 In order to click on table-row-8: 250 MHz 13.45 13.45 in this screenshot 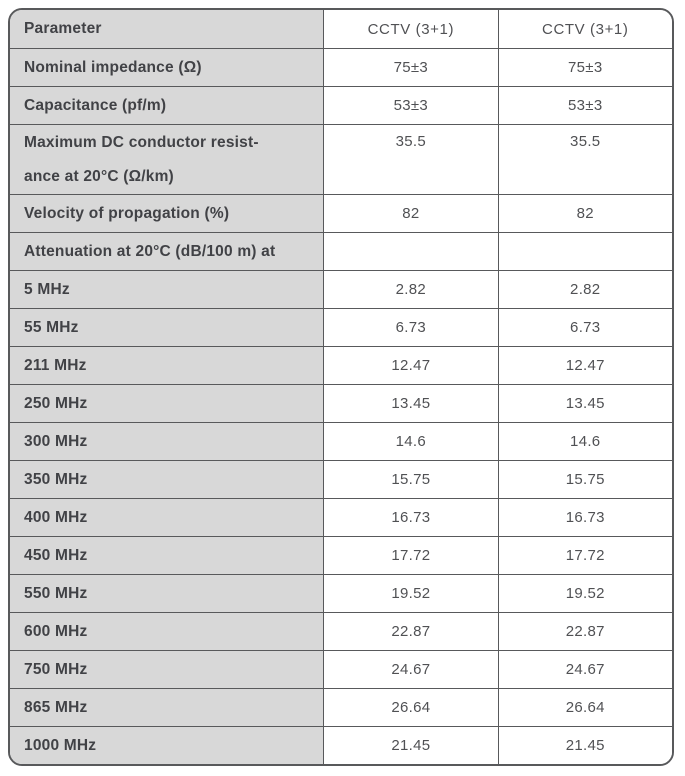, I will do `click(341, 403)`.